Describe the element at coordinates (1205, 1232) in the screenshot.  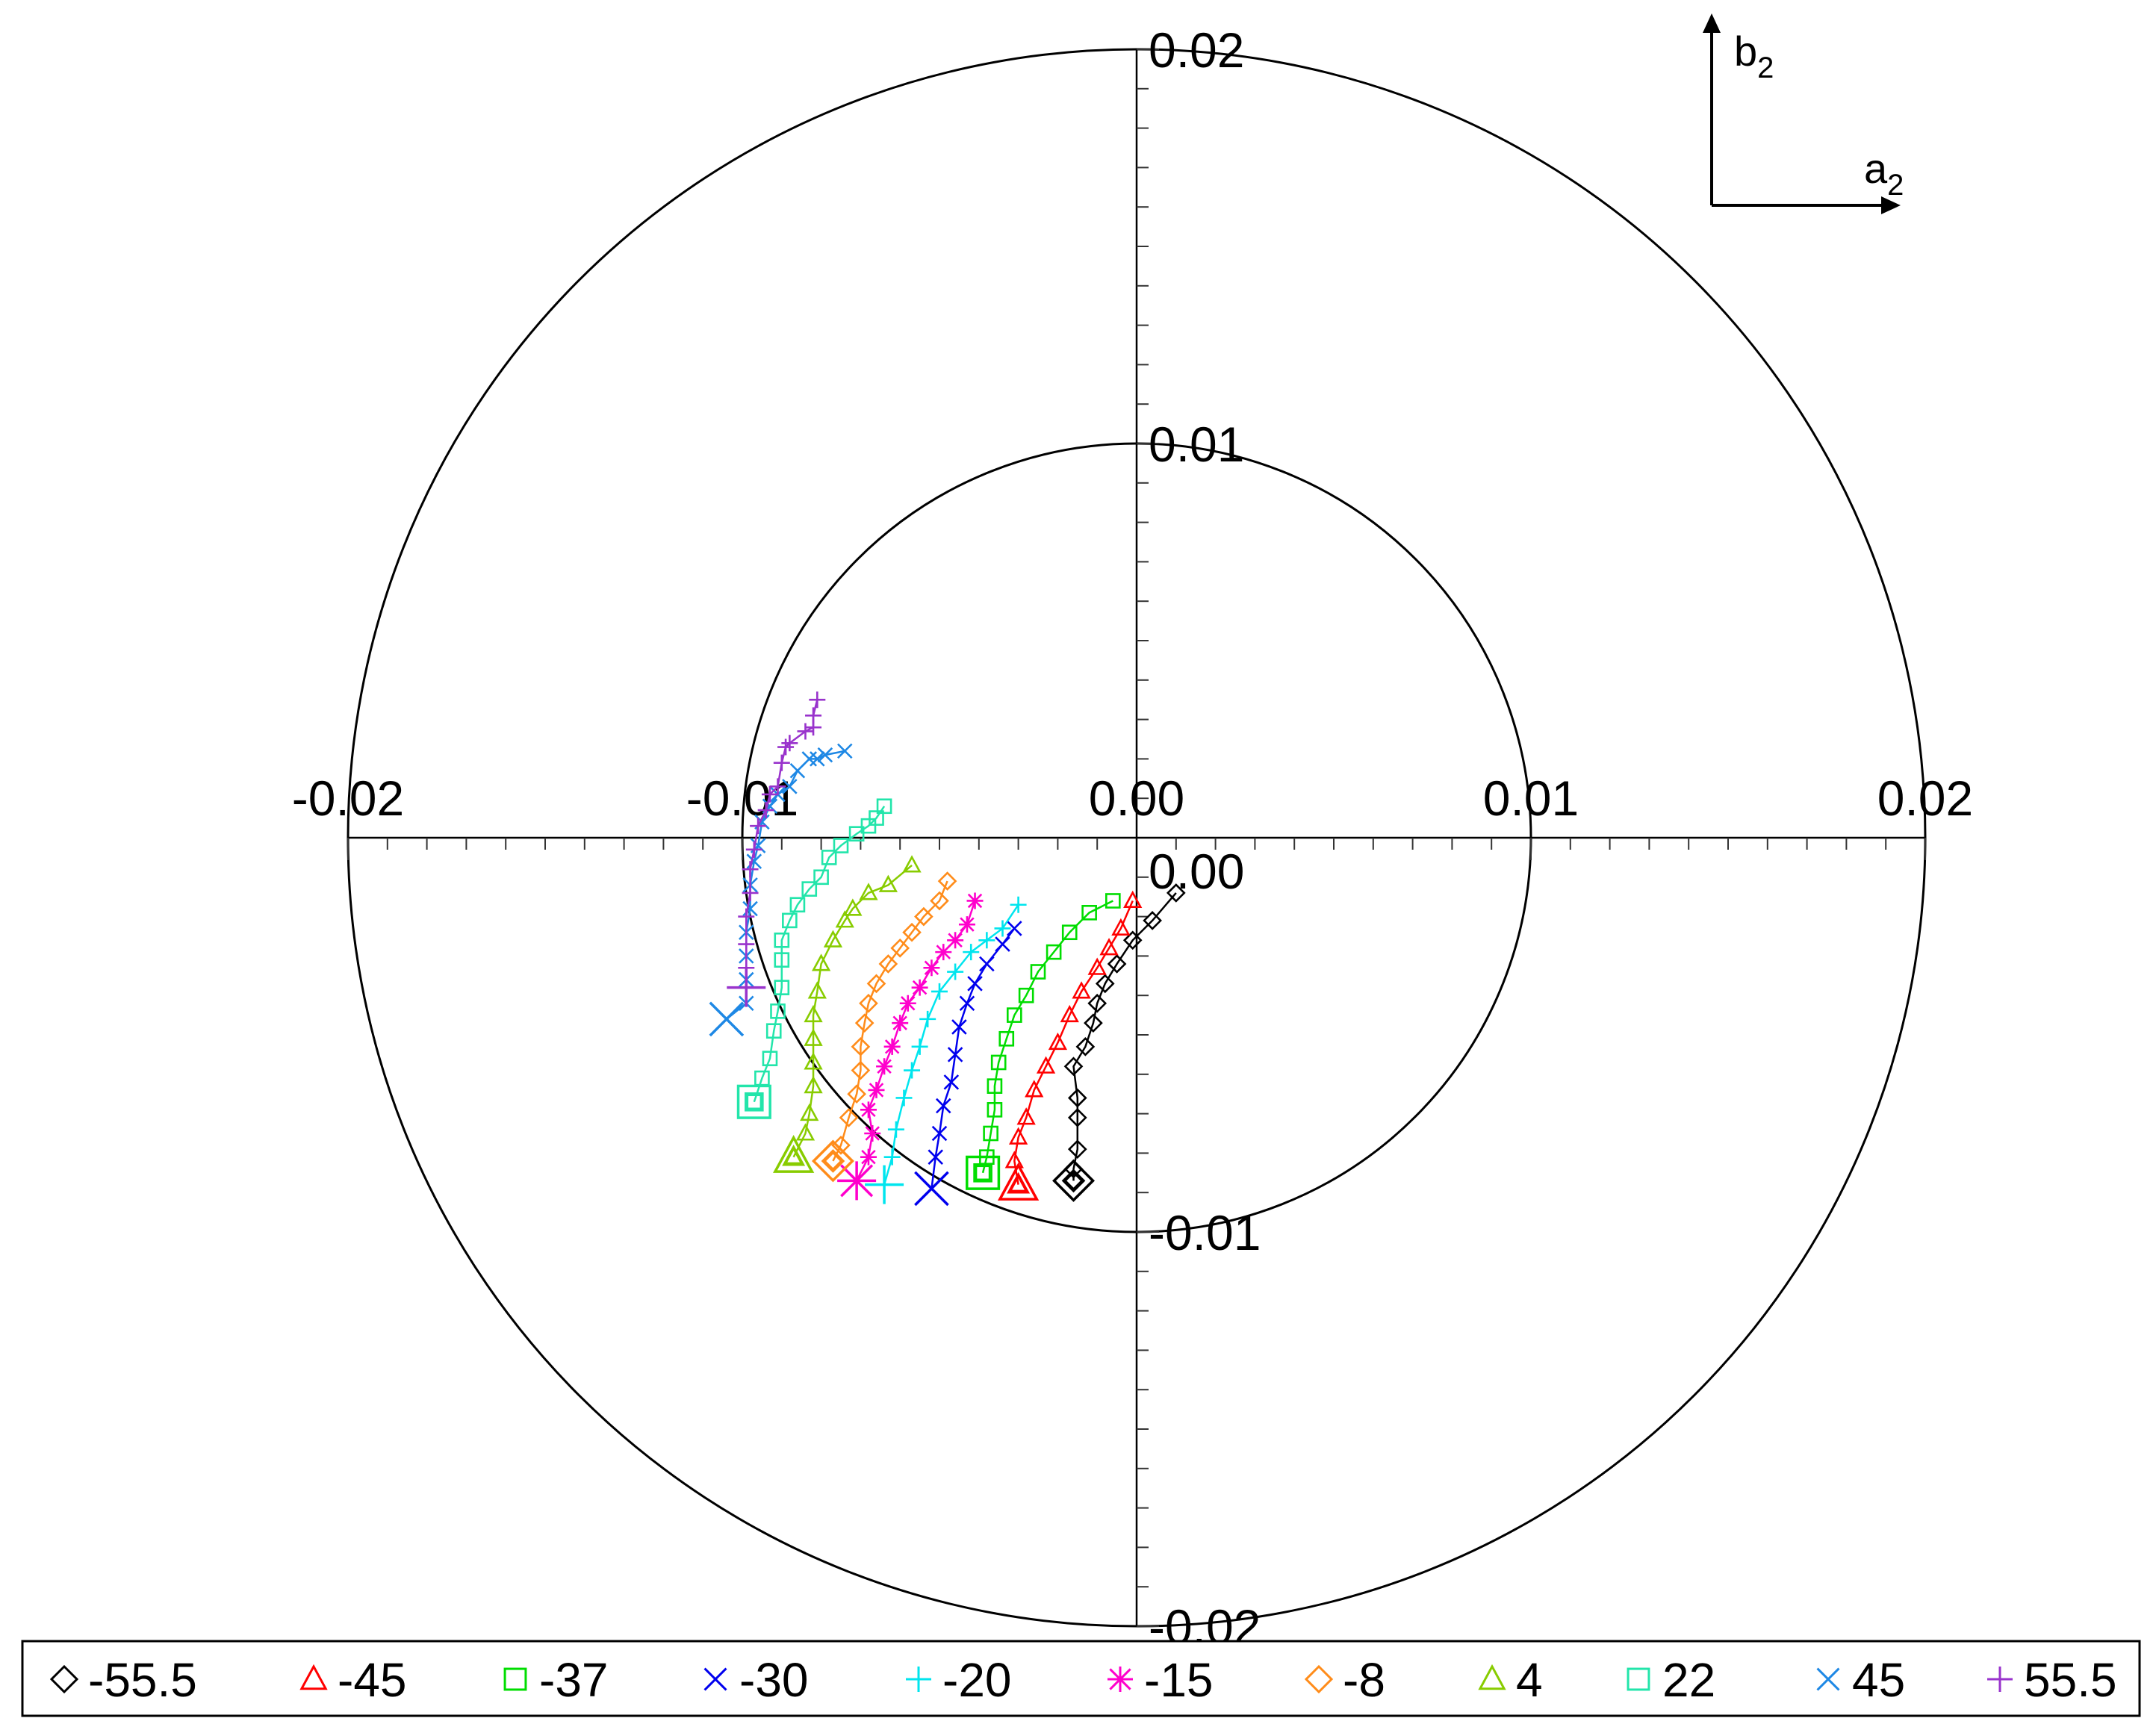
I see `y-tick-label: -0.01` at that location.